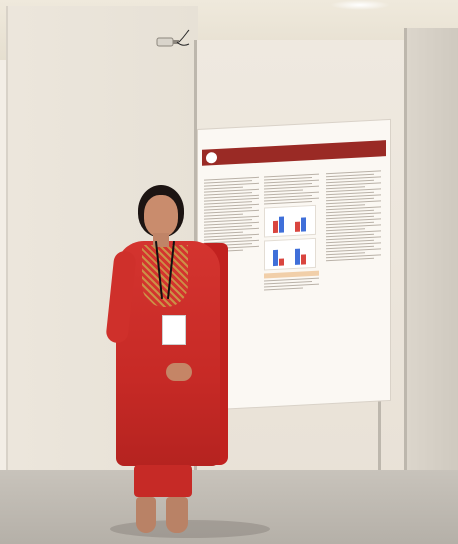 The image size is (458, 544). I want to click on id-badge, so click(174, 330).